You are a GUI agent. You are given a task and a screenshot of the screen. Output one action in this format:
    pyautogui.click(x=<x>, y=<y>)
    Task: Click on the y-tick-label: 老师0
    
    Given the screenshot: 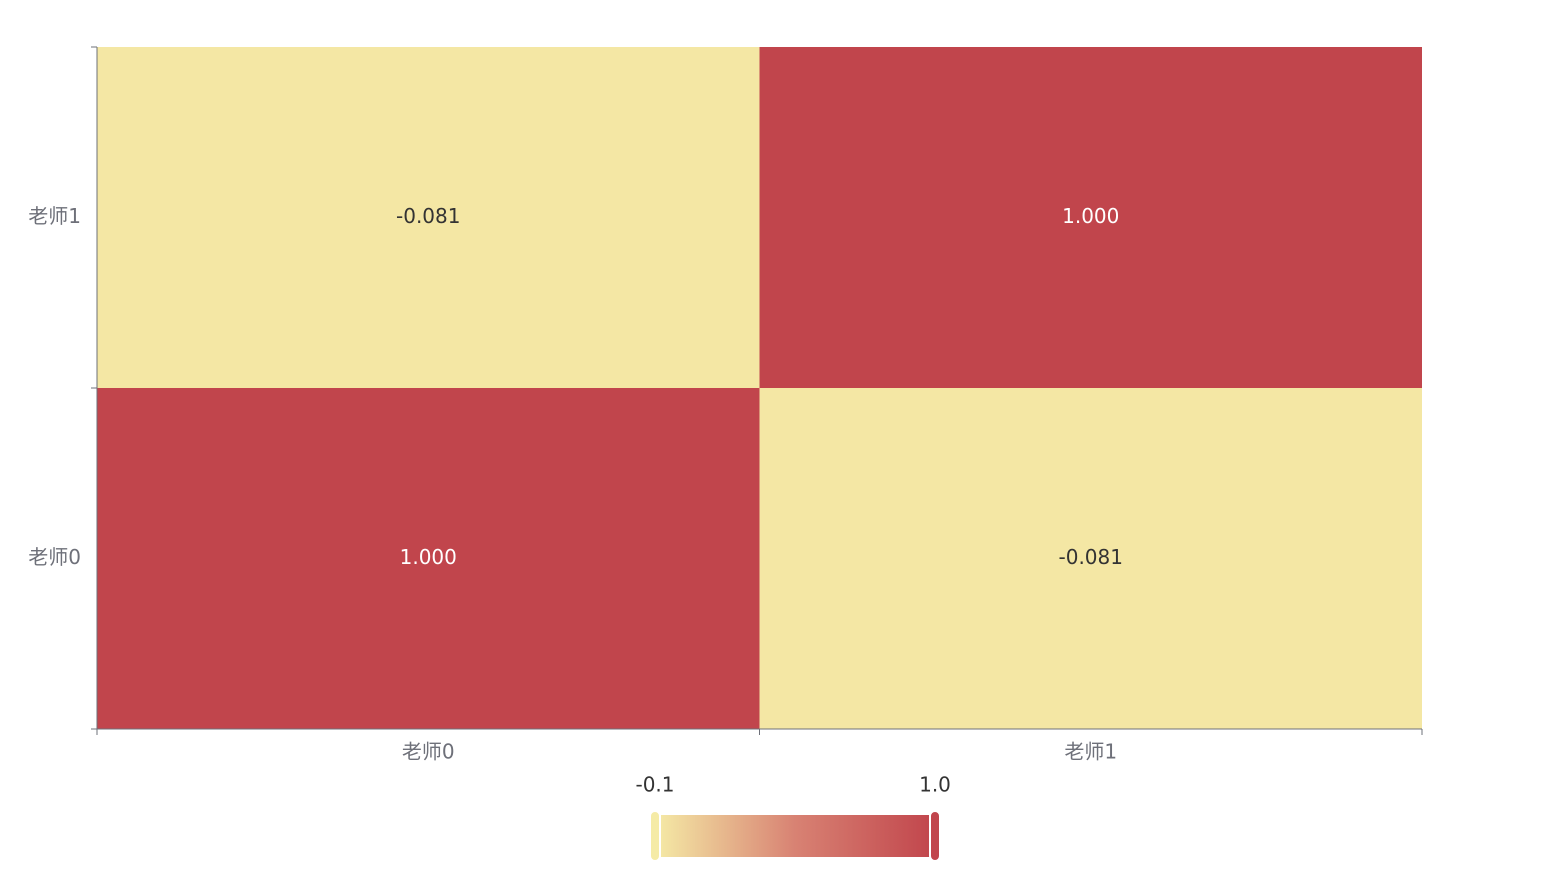 What is the action you would take?
    pyautogui.click(x=54, y=557)
    